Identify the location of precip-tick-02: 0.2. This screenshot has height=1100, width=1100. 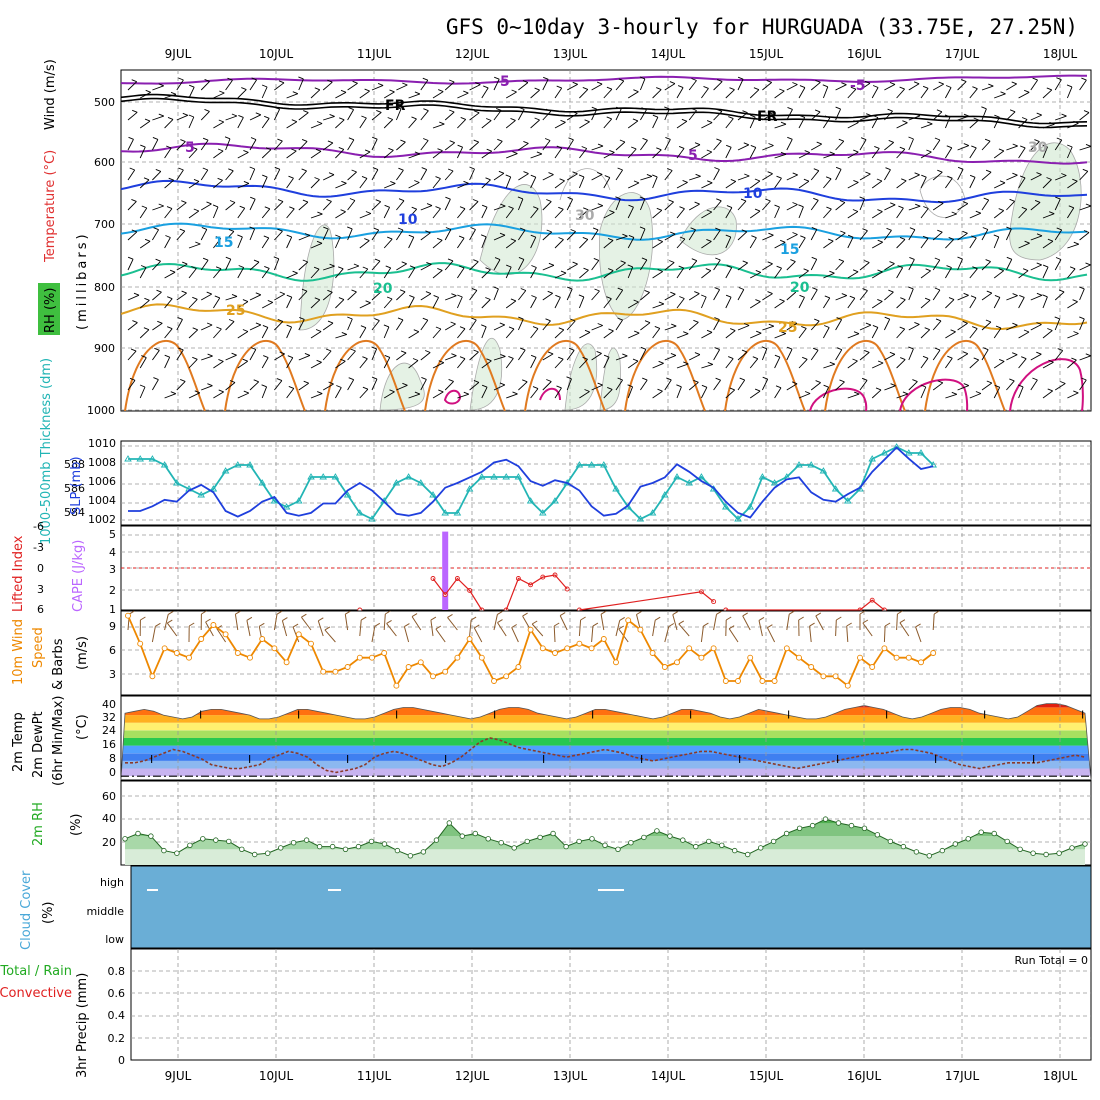
(117, 1038).